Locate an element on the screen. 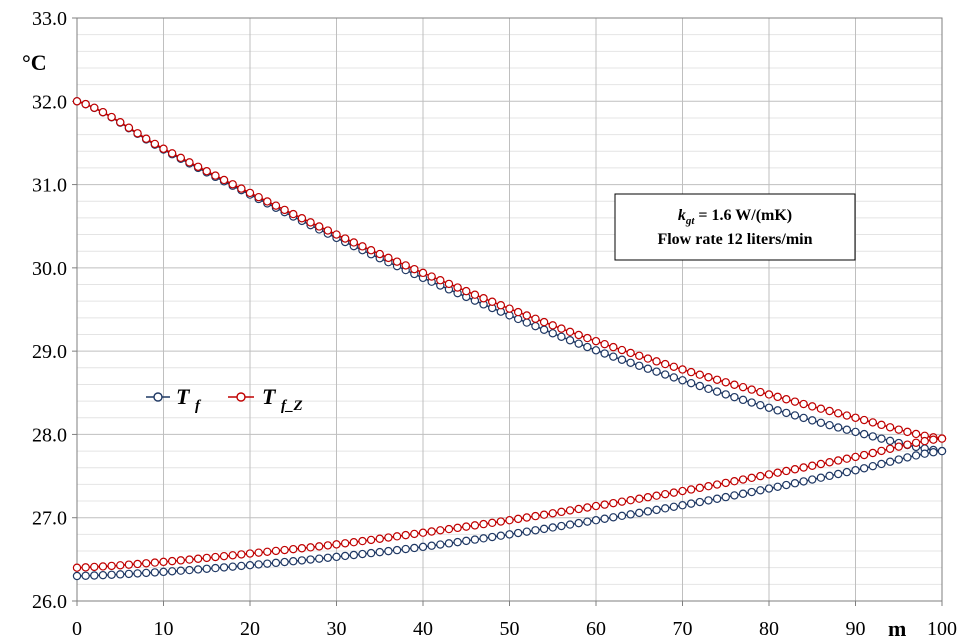 Image resolution: width=962 pixels, height=643 pixels. svg-text: T f_Z is located at coordinates (282, 399).